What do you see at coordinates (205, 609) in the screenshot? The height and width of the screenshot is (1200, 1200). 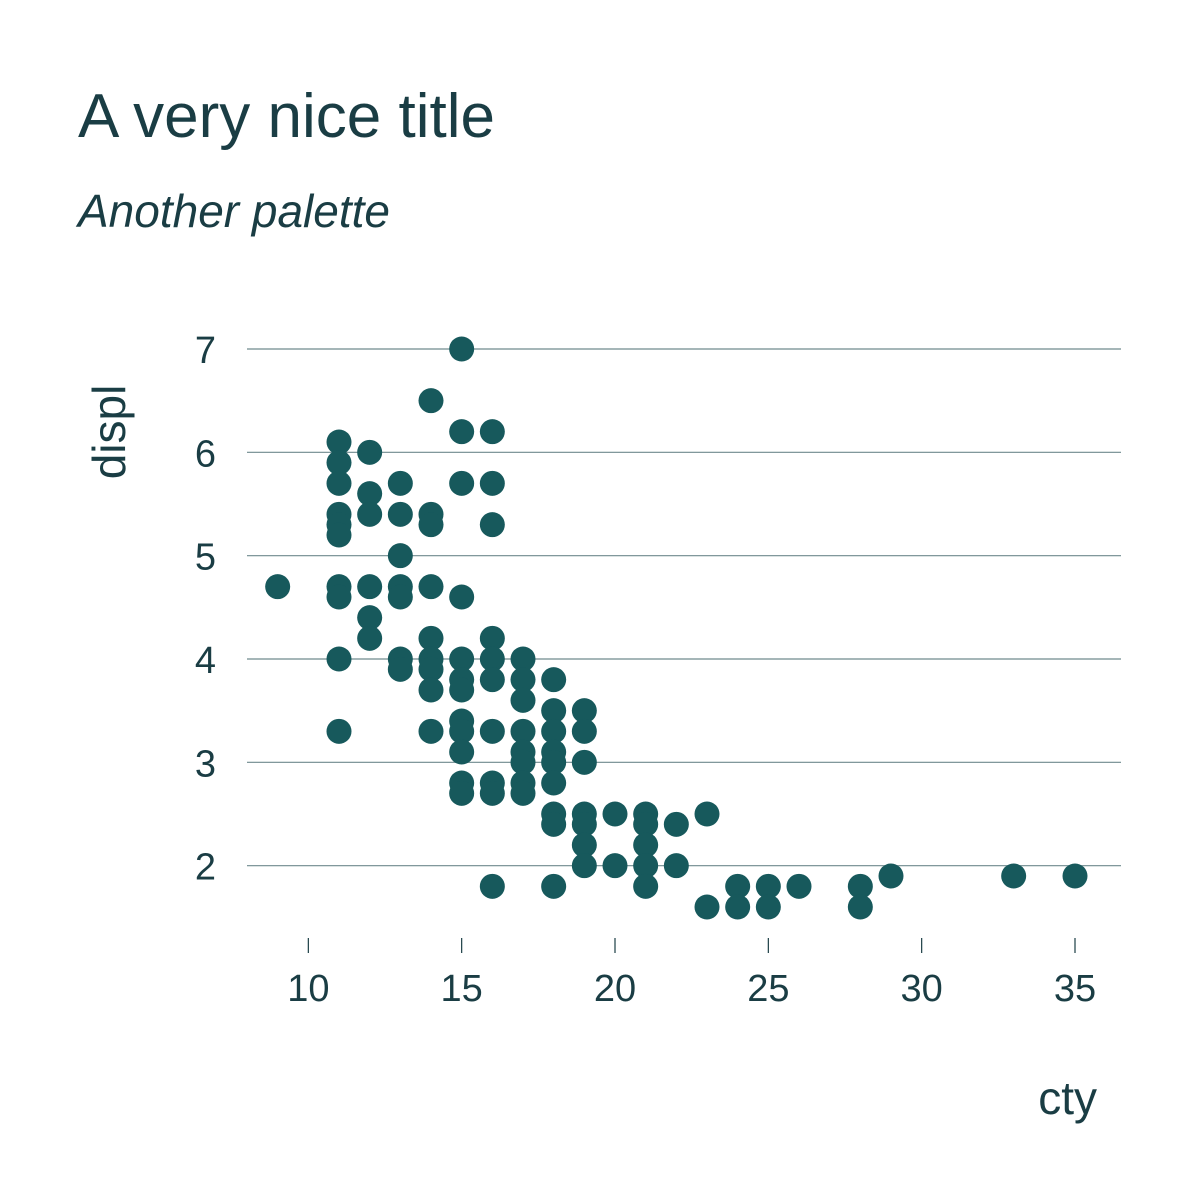 I see `y-axis: 2 3 4 5 6 7` at bounding box center [205, 609].